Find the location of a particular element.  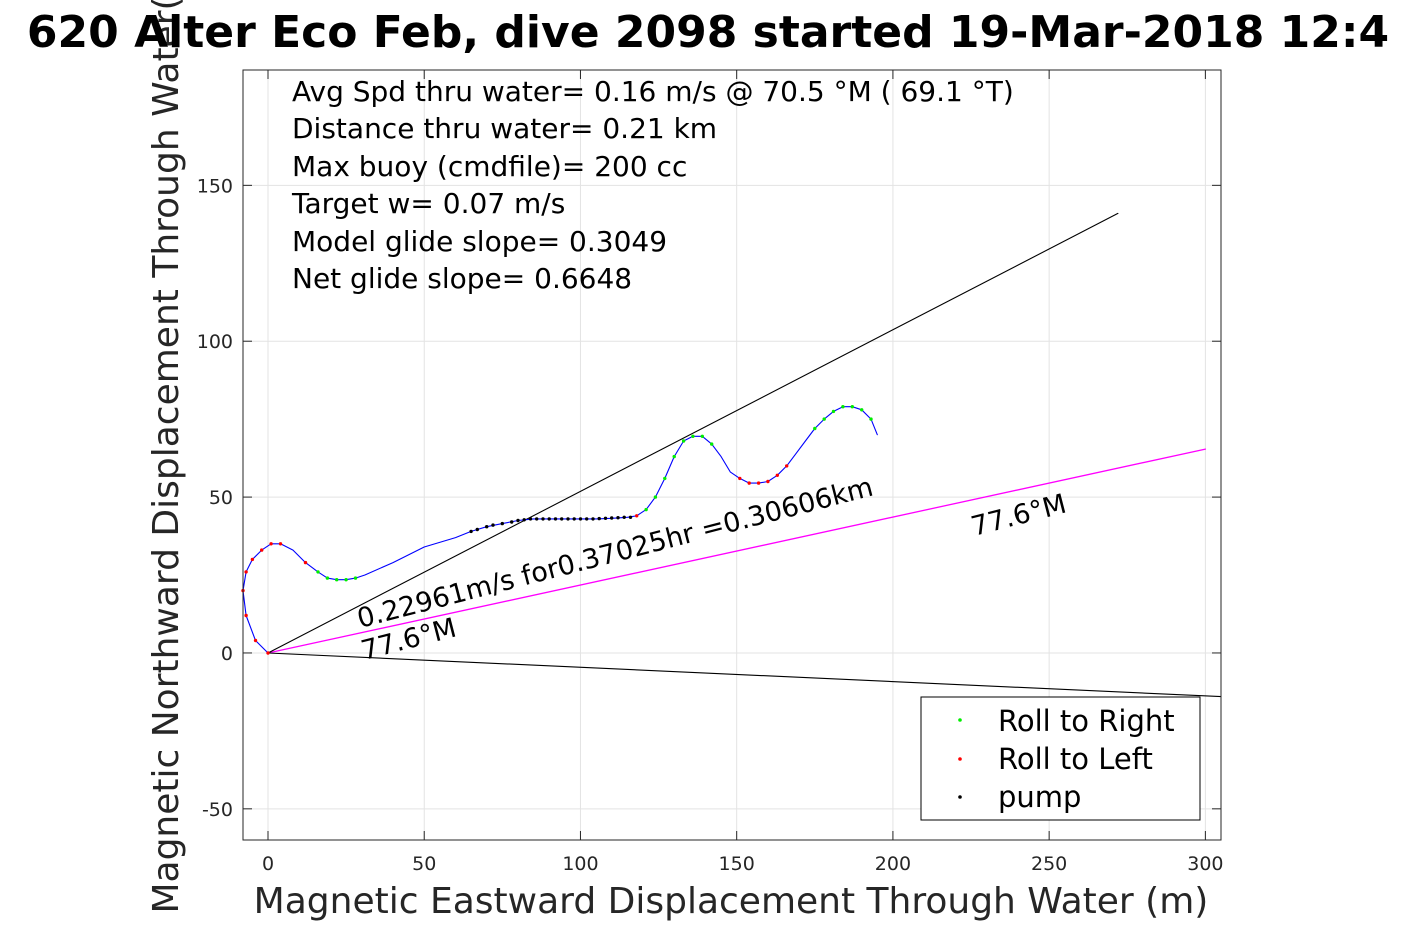

annotation-max-buoy: Max buoy (cmdfile)= 200 cc is located at coordinates (489, 166).